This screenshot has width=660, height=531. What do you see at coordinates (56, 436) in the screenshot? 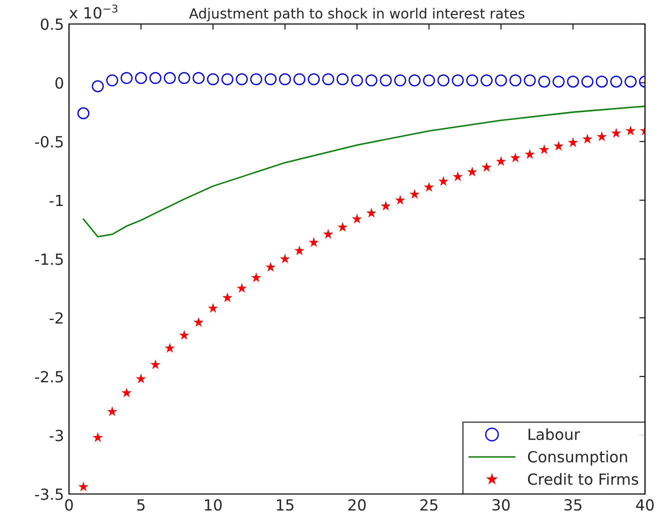
I see `y-tick-label: -3` at bounding box center [56, 436].